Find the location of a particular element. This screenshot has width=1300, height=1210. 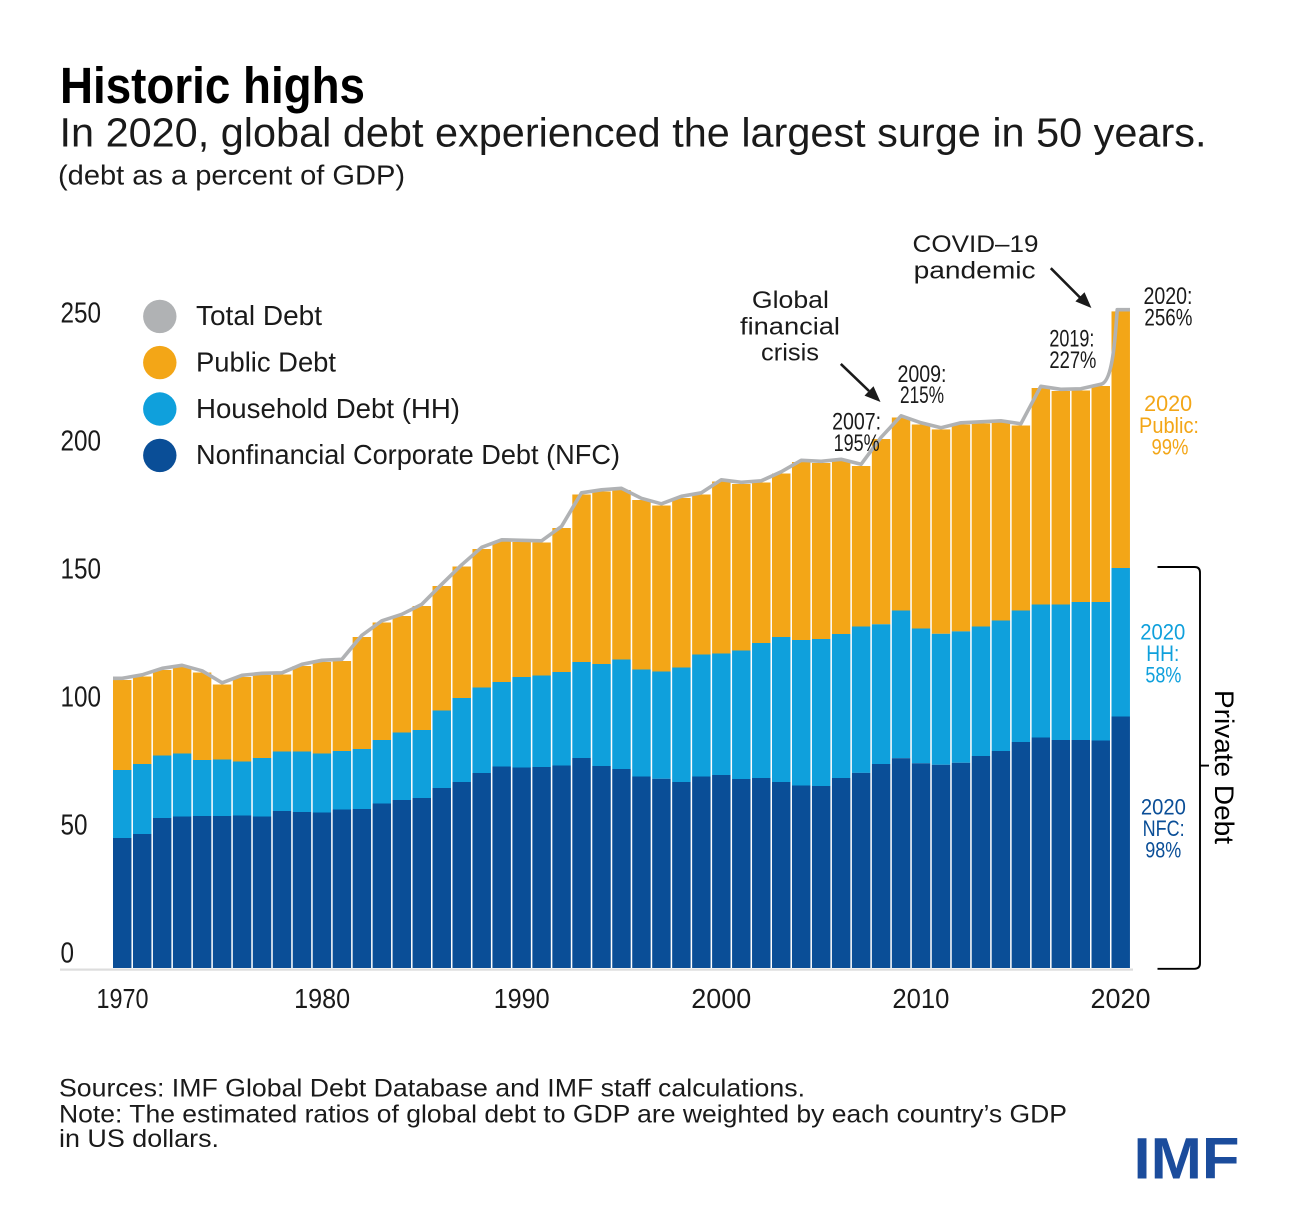

svg-text: 50 is located at coordinates (74, 826).